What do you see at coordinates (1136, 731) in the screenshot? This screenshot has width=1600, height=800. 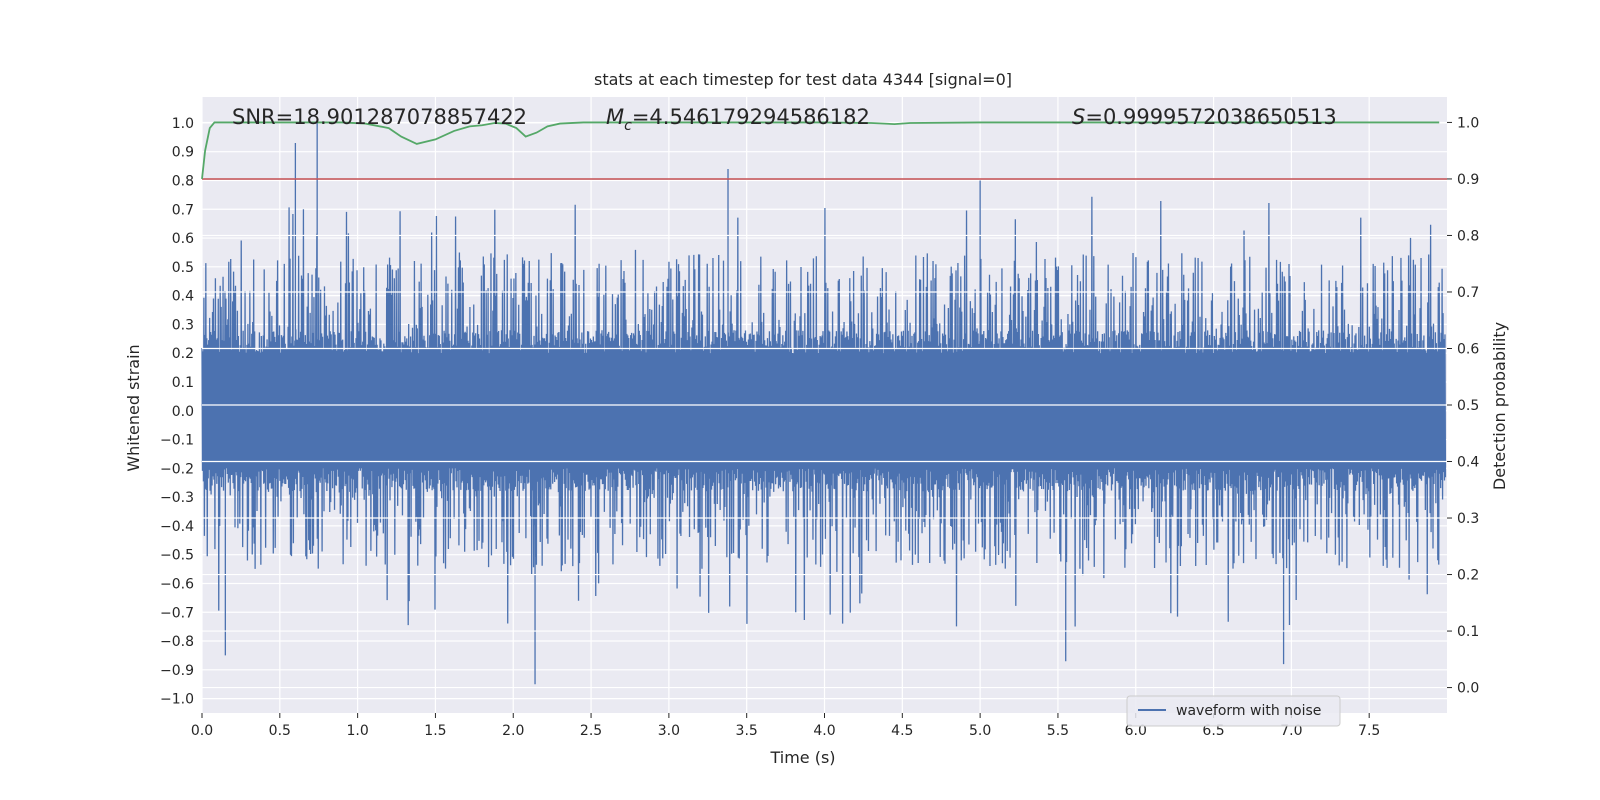 I see `x-tick-label: 6.0` at bounding box center [1136, 731].